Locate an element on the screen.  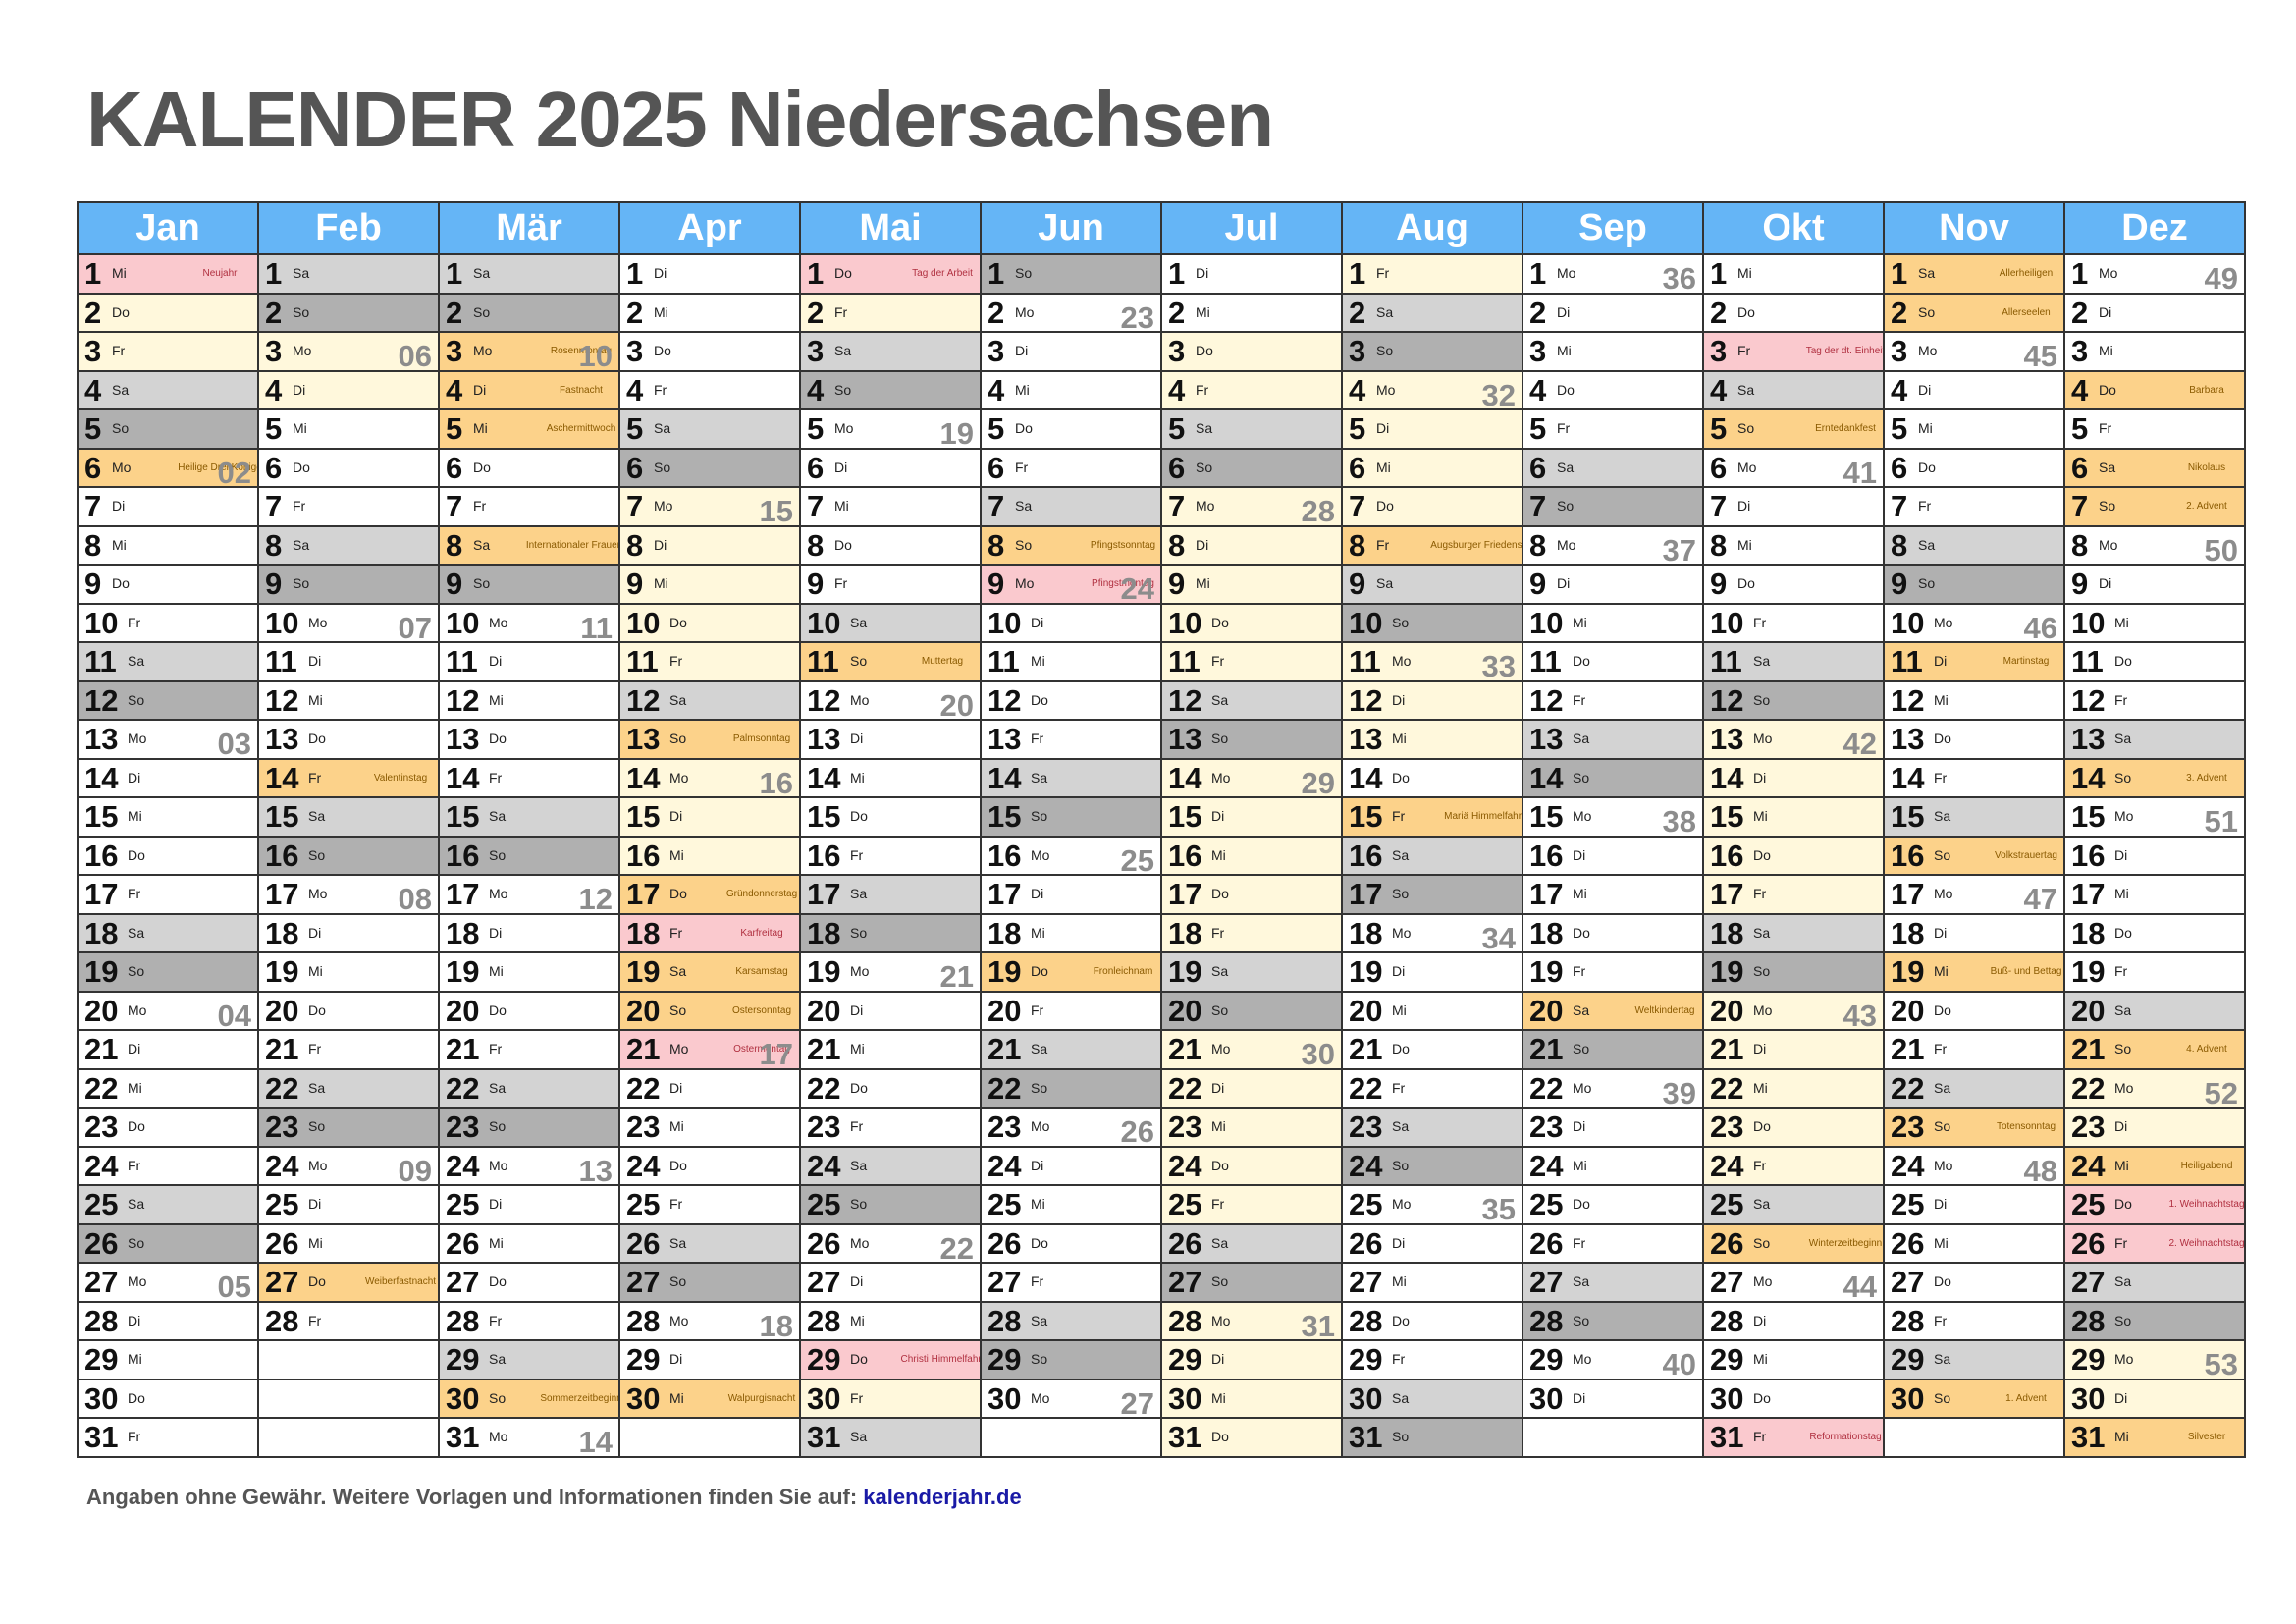
day-cell: 23 Do is located at coordinates (168, 1127).